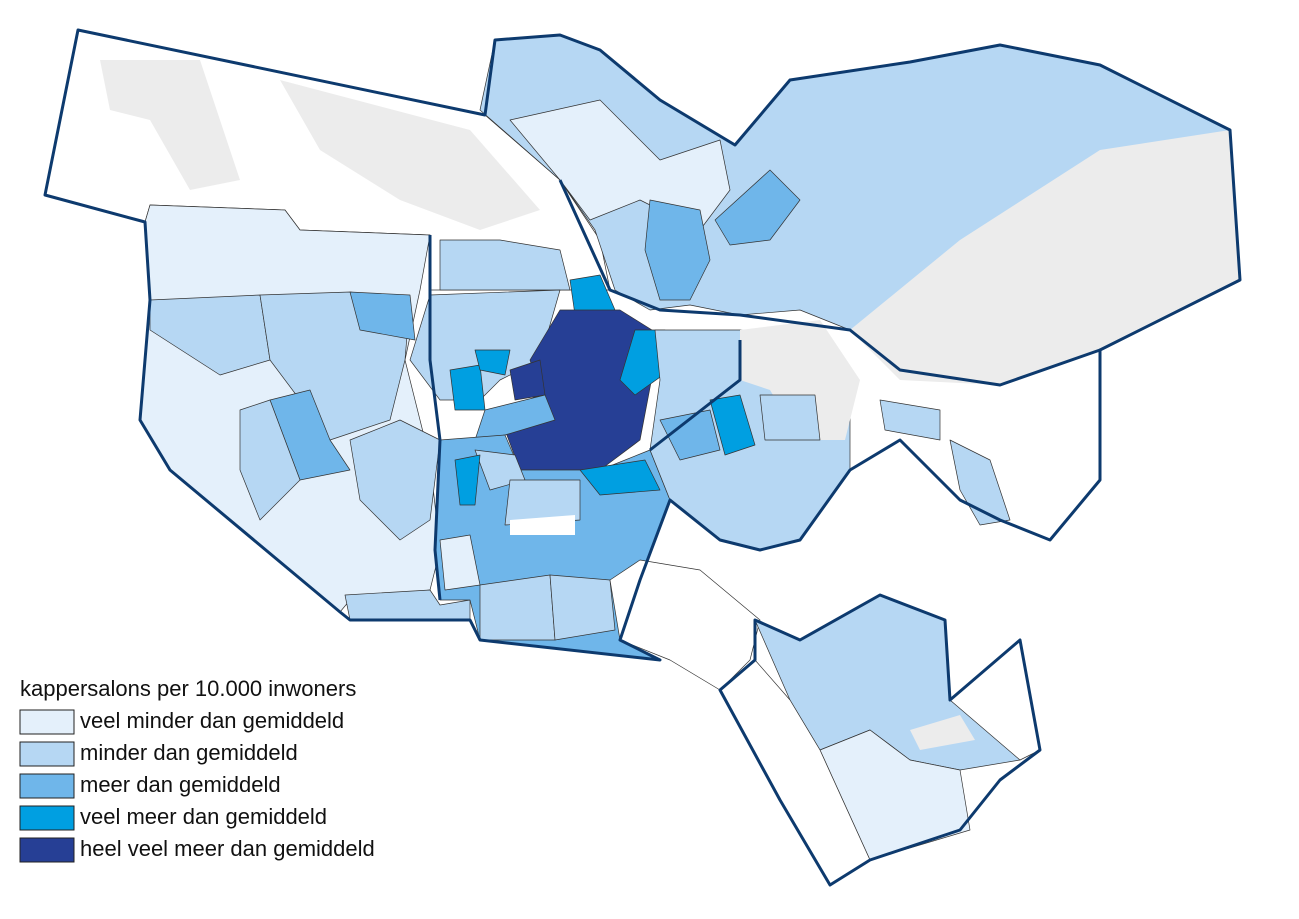  What do you see at coordinates (227, 848) in the screenshot?
I see `legend-label: heel veel meer dan gemiddeld` at bounding box center [227, 848].